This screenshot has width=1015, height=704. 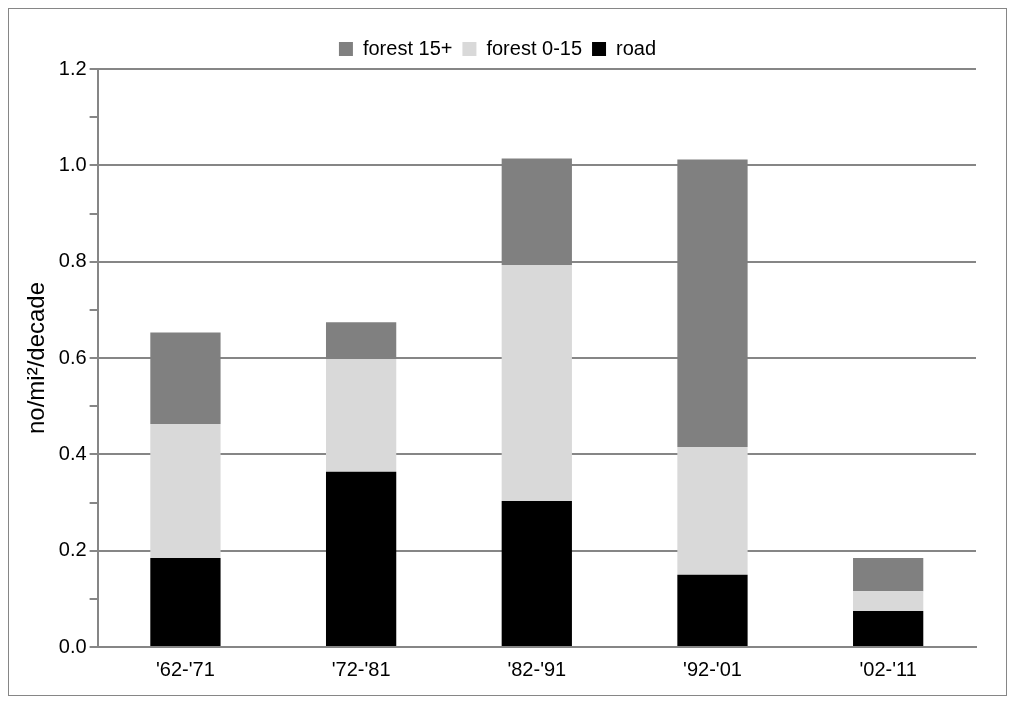 I want to click on legend-label: road, so click(x=636, y=47).